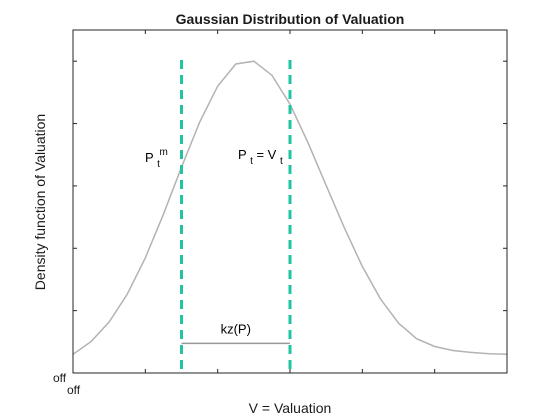 The height and width of the screenshot is (420, 560). Describe the element at coordinates (242, 154) in the screenshot. I see `annotation-pt-base: P` at that location.